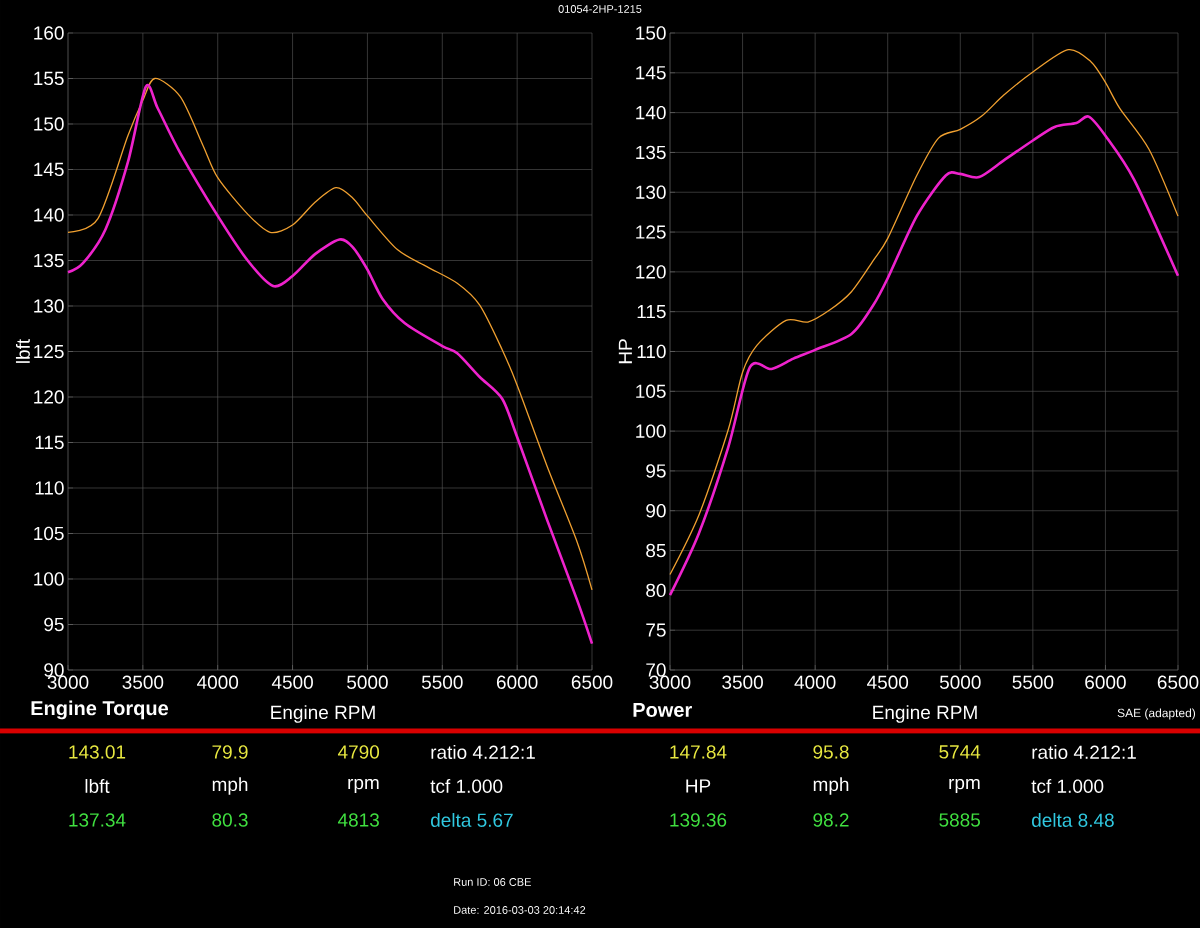  What do you see at coordinates (656, 670) in the screenshot?
I see `y-tick-label: 70` at bounding box center [656, 670].